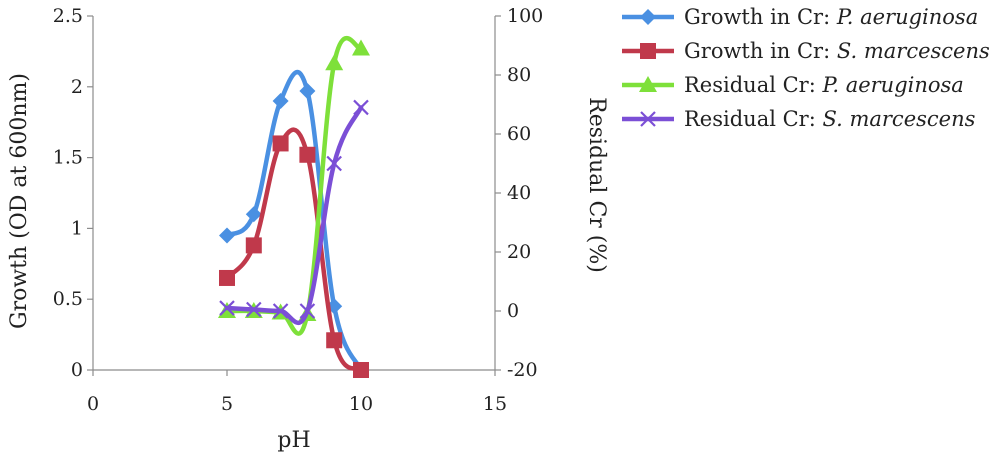 The image size is (1000, 468). Describe the element at coordinates (522, 370) in the screenshot. I see `y2-tick-label: -20` at that location.